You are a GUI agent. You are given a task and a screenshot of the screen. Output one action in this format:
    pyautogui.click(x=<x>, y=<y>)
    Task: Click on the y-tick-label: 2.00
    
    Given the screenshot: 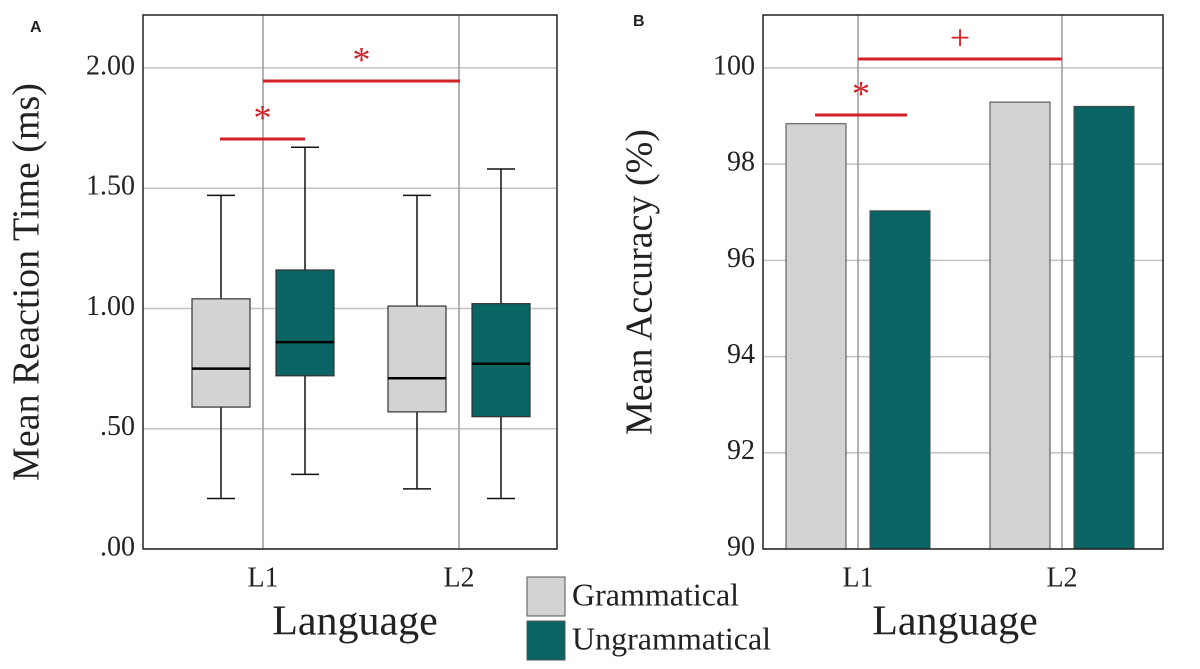 What is the action you would take?
    pyautogui.click(x=110, y=65)
    